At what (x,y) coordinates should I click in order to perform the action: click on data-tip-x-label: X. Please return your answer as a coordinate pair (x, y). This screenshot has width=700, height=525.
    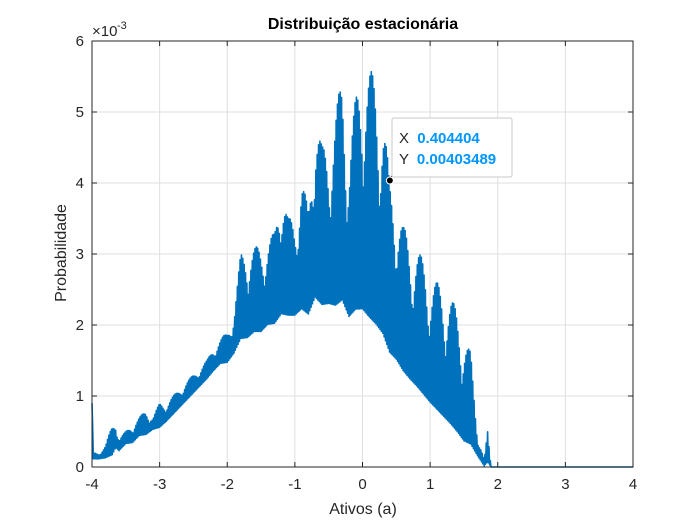
    Looking at the image, I should click on (404, 138).